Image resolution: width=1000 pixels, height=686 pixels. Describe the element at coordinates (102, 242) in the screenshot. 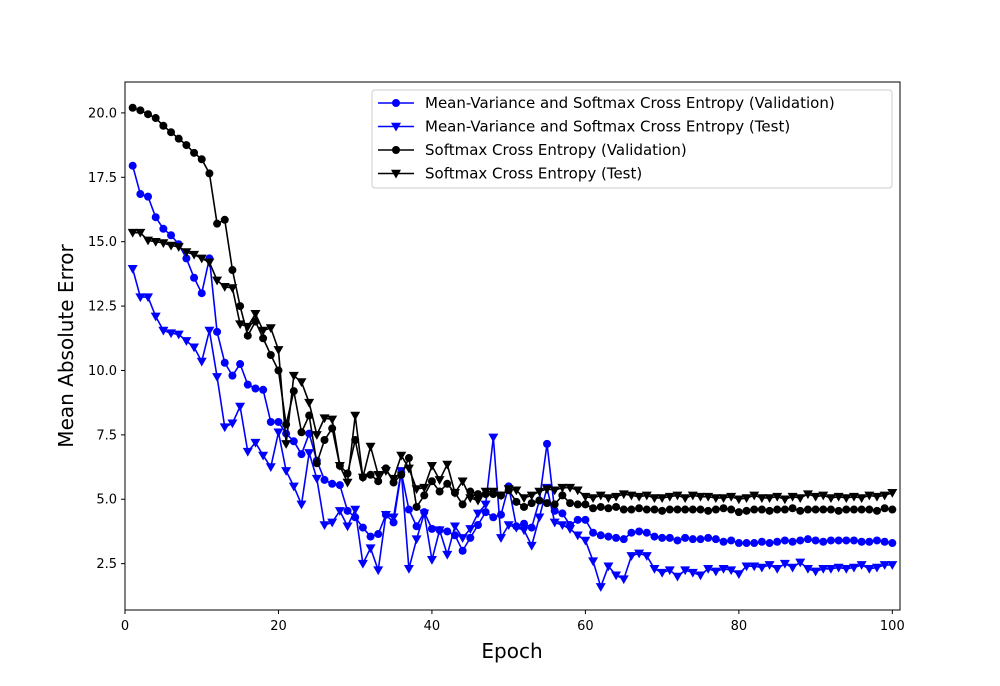

I see `y-tick-label: 15.0` at that location.